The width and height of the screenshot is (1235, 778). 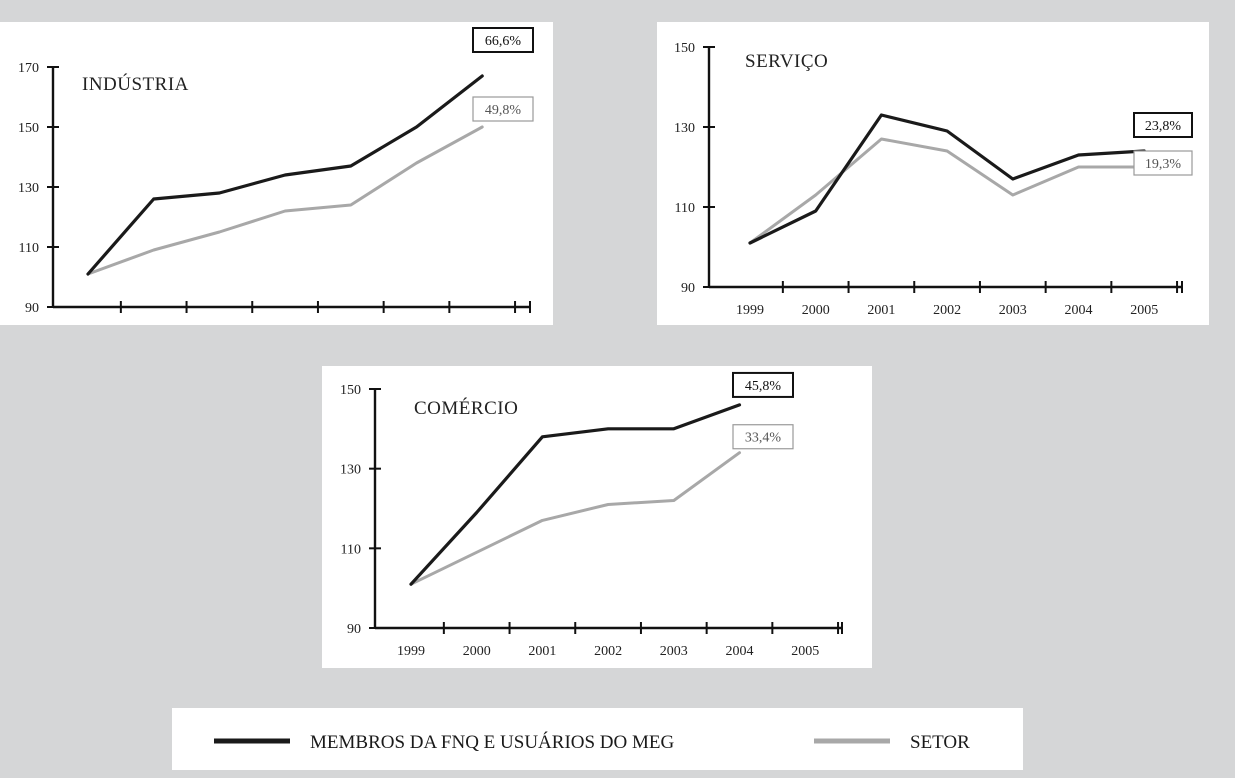 I want to click on comercio-annotation-label: 45,8%, so click(x=763, y=386).